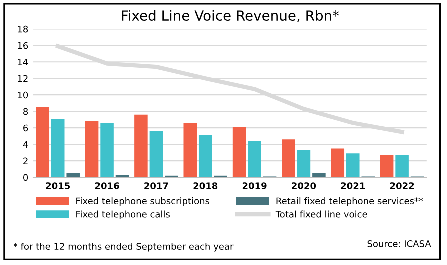  What do you see at coordinates (206, 186) in the screenshot?
I see `x-tick-label: 2018` at bounding box center [206, 186].